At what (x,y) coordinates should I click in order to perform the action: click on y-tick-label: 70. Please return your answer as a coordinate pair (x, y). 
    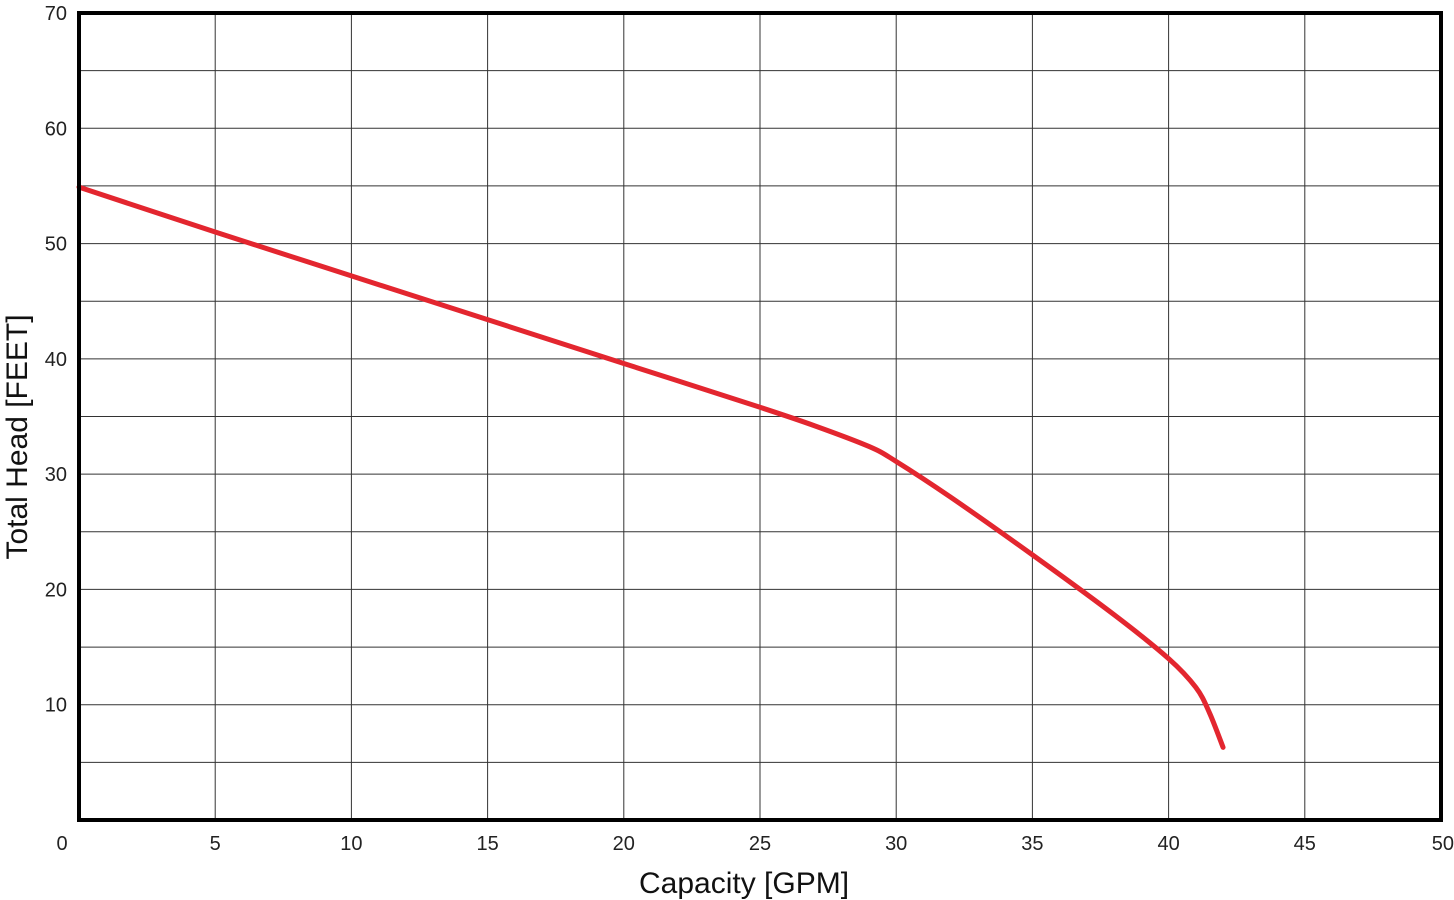
    Looking at the image, I should click on (56, 14).